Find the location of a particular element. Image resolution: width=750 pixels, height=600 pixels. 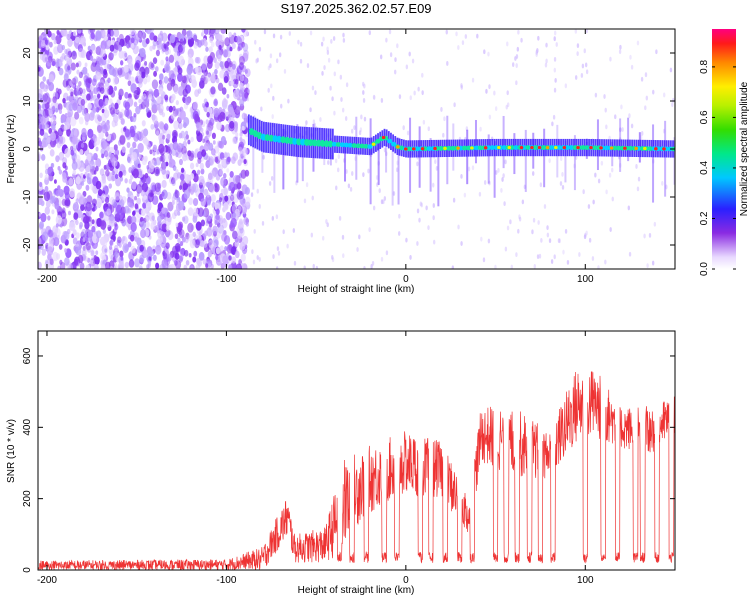

spectrogram-y-tick-label: -20 is located at coordinates (27, 244).